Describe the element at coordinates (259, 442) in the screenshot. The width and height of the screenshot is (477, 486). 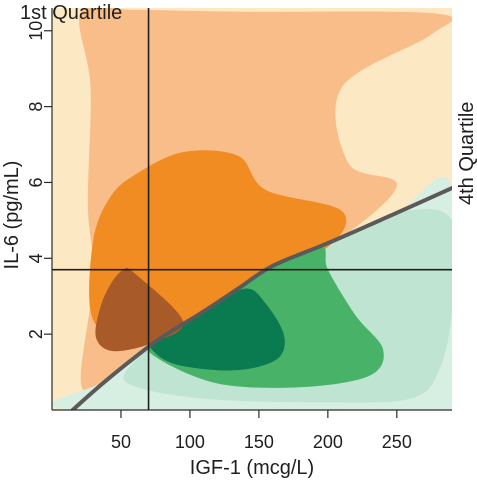
I see `x-tick-label: 150` at that location.